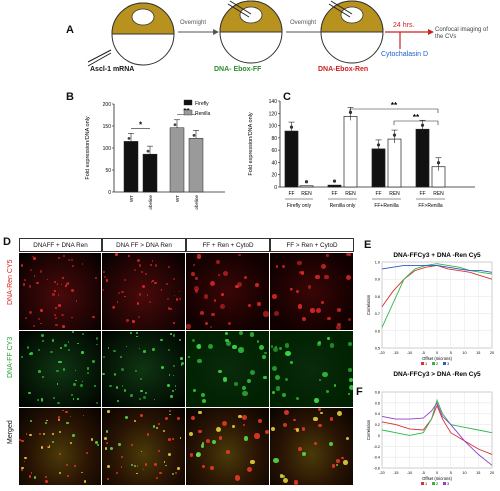 This screenshot has width=500, height=491. What do you see at coordinates (437, 255) in the screenshot?
I see `chart-title: DNA-FFCy3 + DNA -Ren Cy5` at bounding box center [437, 255].